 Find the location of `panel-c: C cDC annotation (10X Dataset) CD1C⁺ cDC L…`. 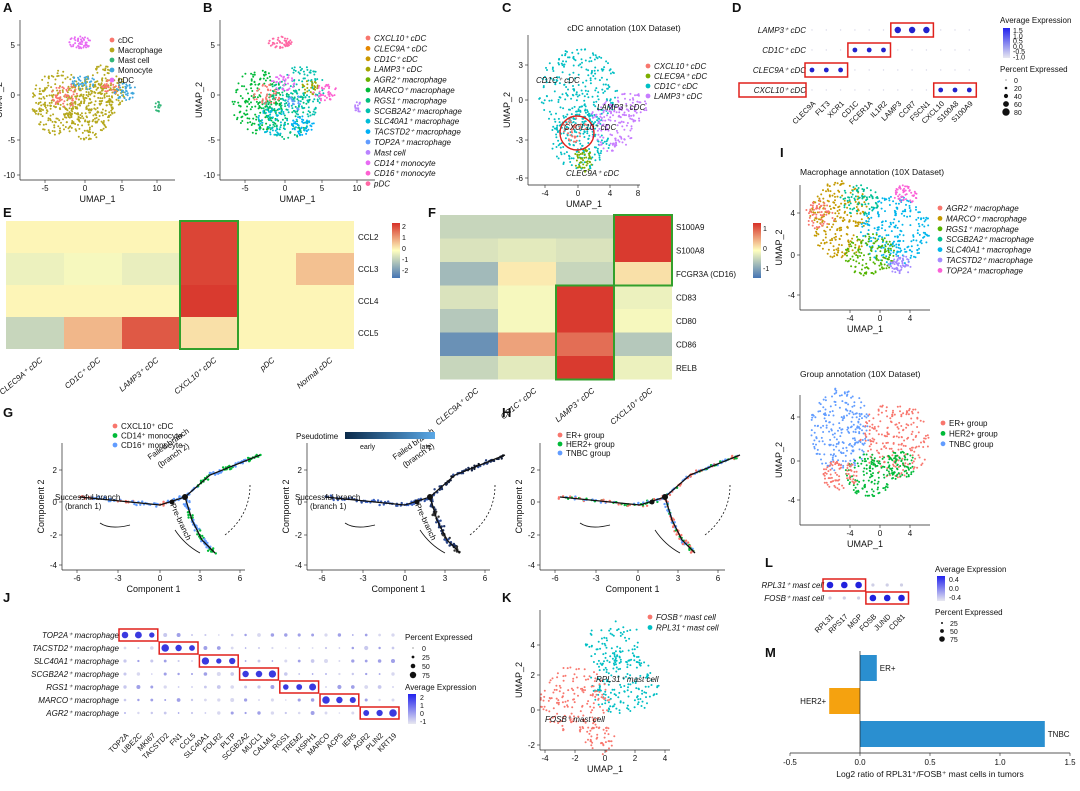

panel-c: C cDC annotation (10X Dataset) CD1C⁺ cDC L… is located at coordinates (615, 107).